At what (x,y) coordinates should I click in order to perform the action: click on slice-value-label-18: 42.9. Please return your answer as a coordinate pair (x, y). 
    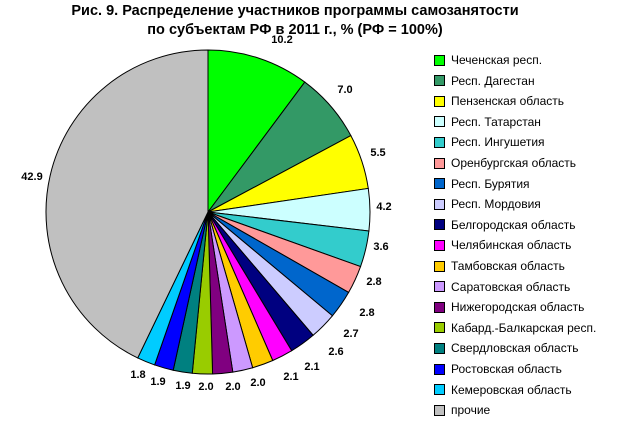
    Looking at the image, I should click on (31, 177).